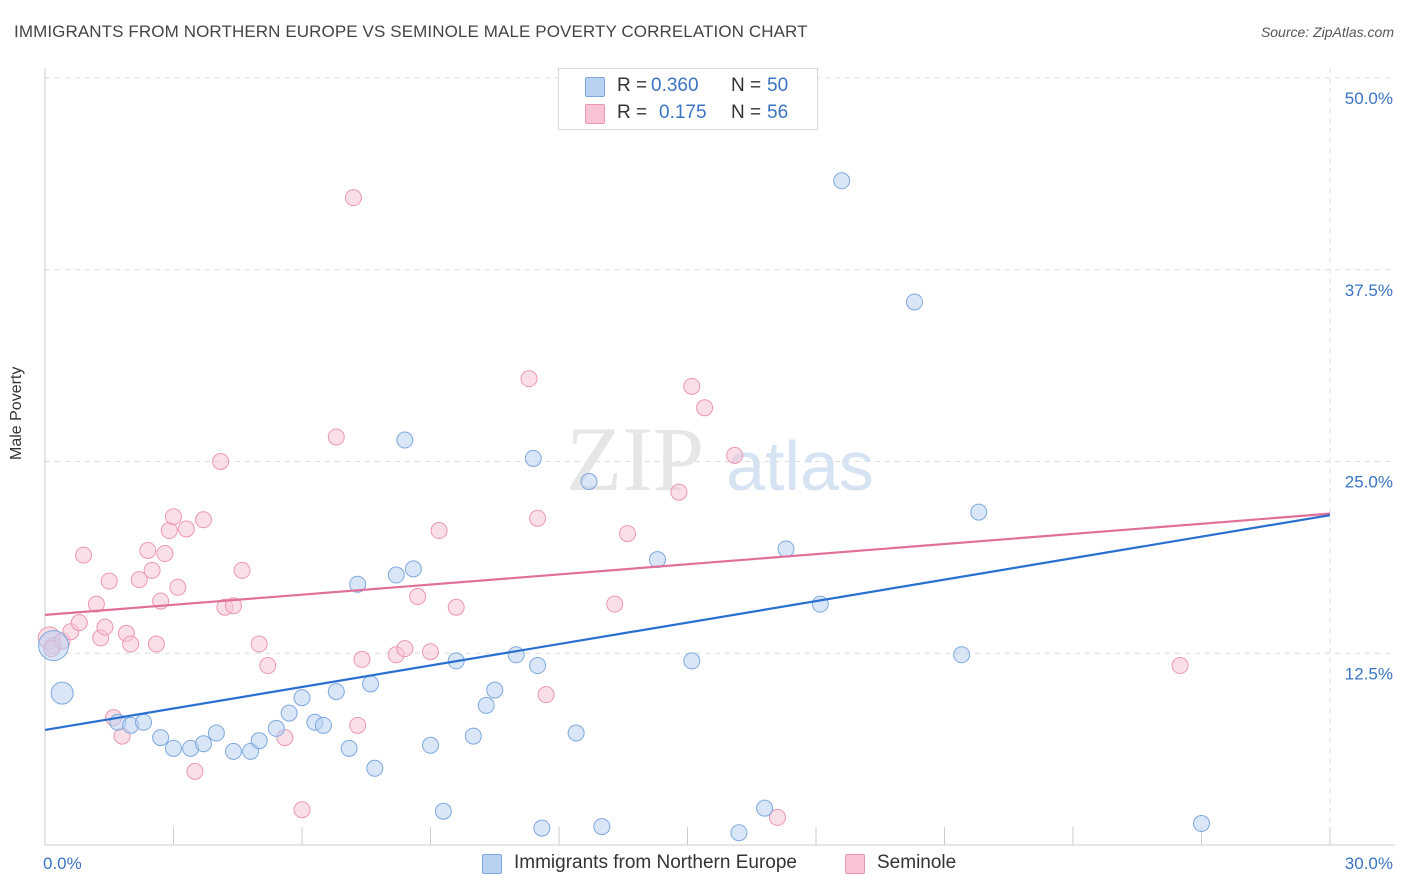  What do you see at coordinates (655, 862) in the screenshot?
I see `legend-label-immigrants: Immigrants from Northern Europe` at bounding box center [655, 862].